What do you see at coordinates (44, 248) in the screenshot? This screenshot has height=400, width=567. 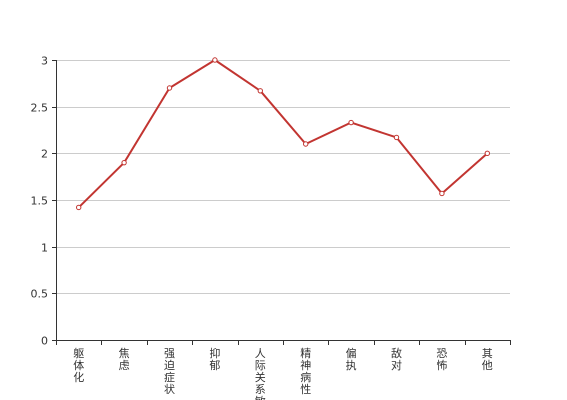 I see `y-tick-label: 1` at bounding box center [44, 248].